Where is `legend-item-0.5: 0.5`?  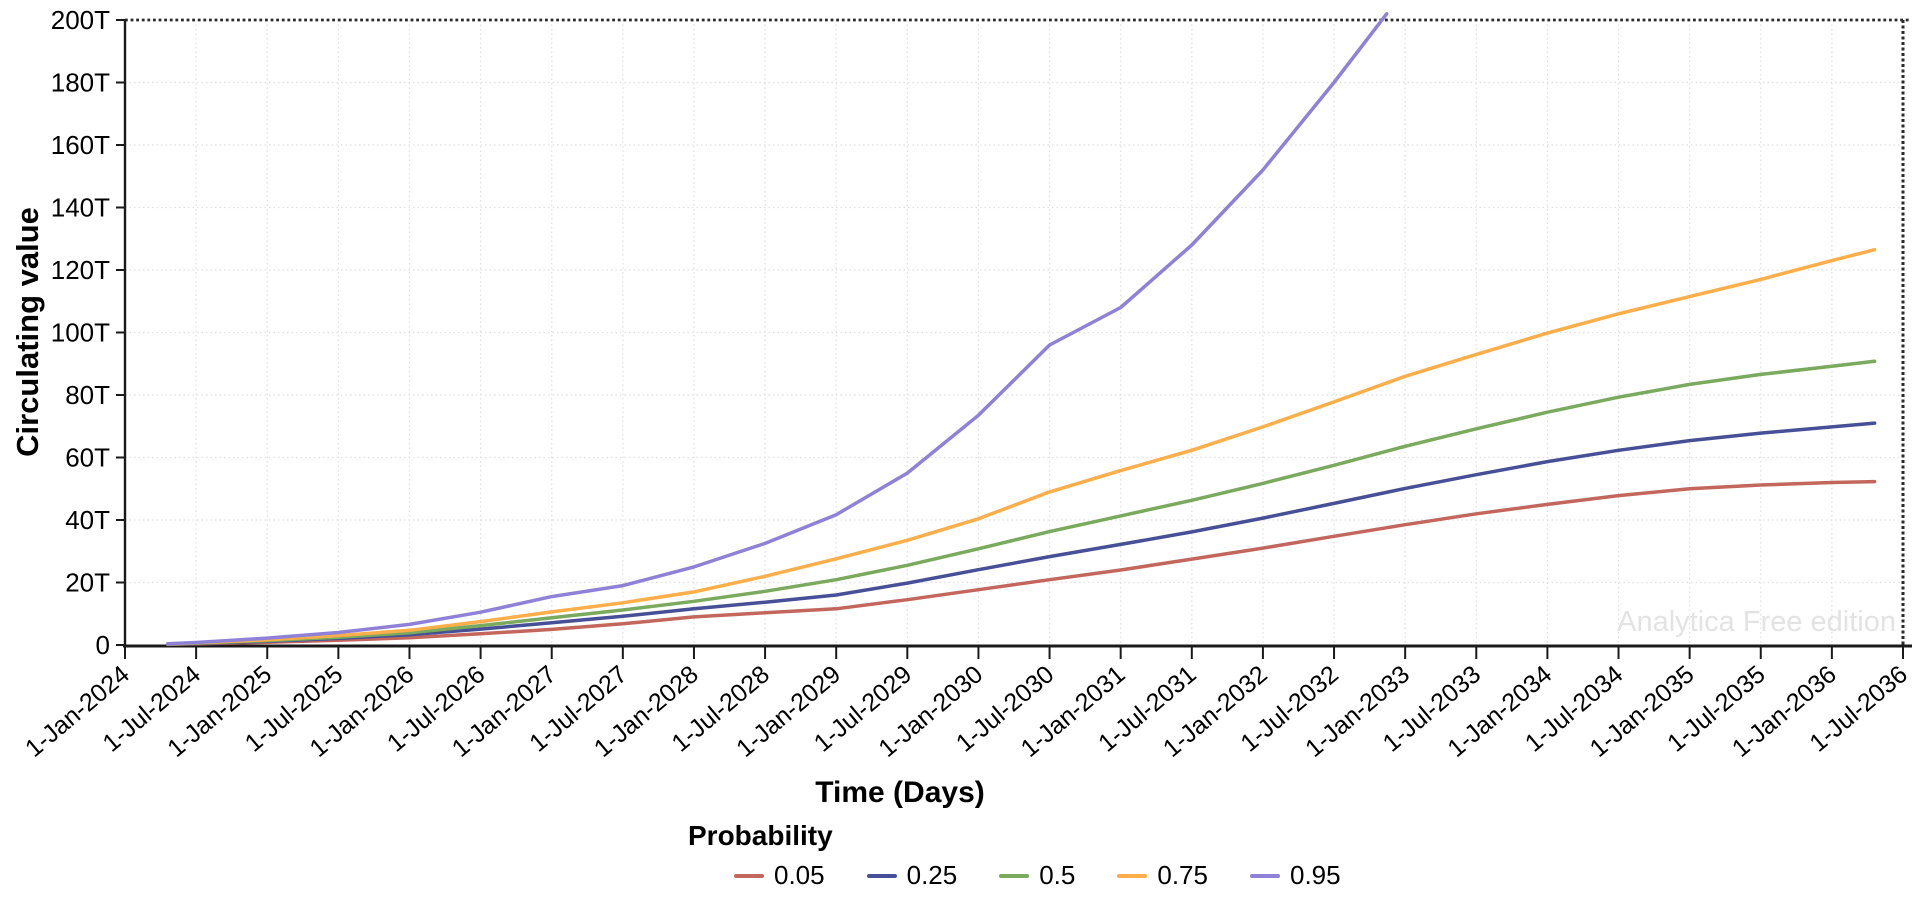 legend-item-0.5: 0.5 is located at coordinates (1037, 875).